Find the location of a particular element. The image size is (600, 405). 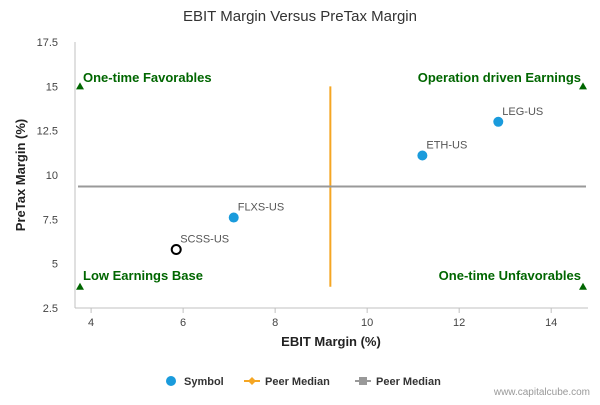

x-tick-label: 4 is located at coordinates (91, 323).